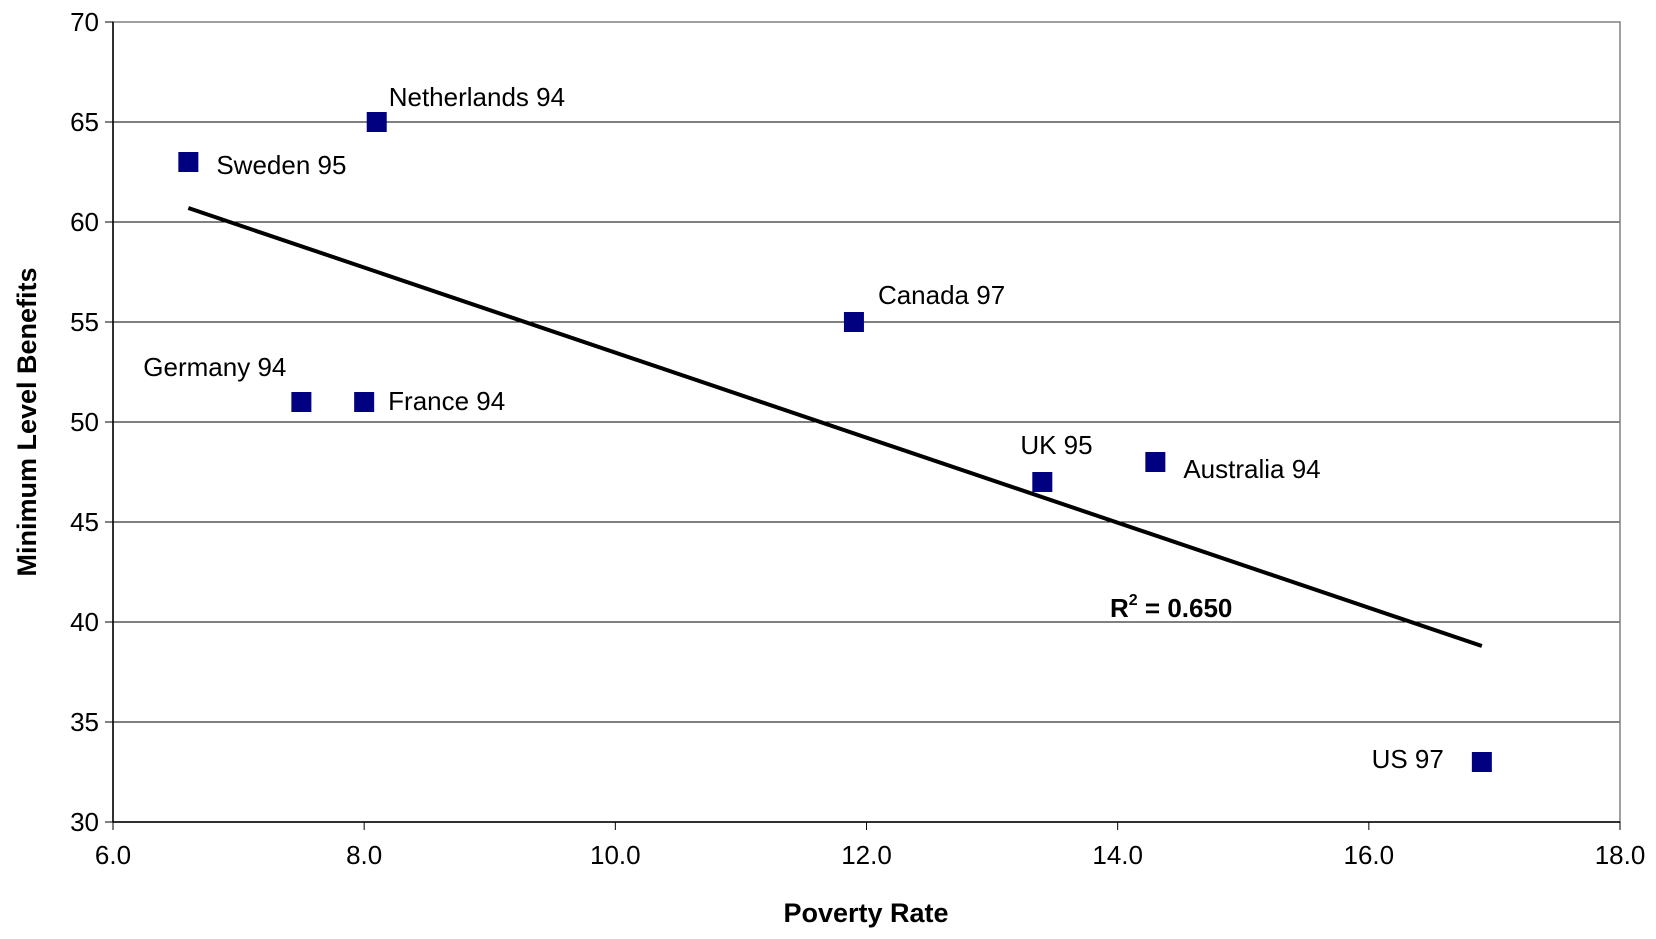 The height and width of the screenshot is (939, 1656). Describe the element at coordinates (941, 295) in the screenshot. I see `data-label: Canada 97` at that location.